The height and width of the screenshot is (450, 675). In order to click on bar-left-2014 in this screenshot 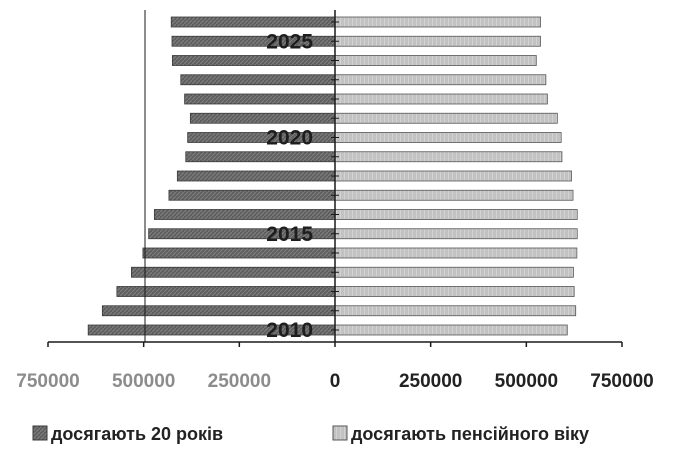, I will do `click(239, 253)`.